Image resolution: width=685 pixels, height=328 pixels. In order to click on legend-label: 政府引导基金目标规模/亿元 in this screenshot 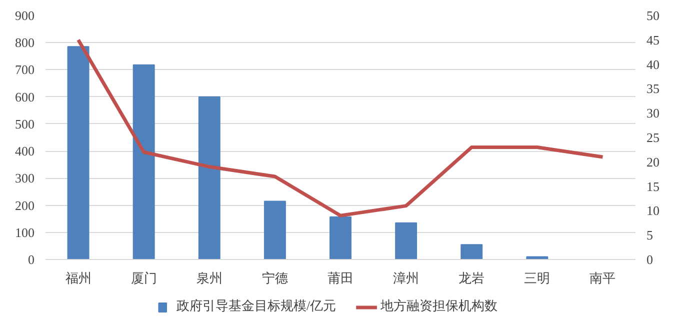, I will do `click(256, 305)`.